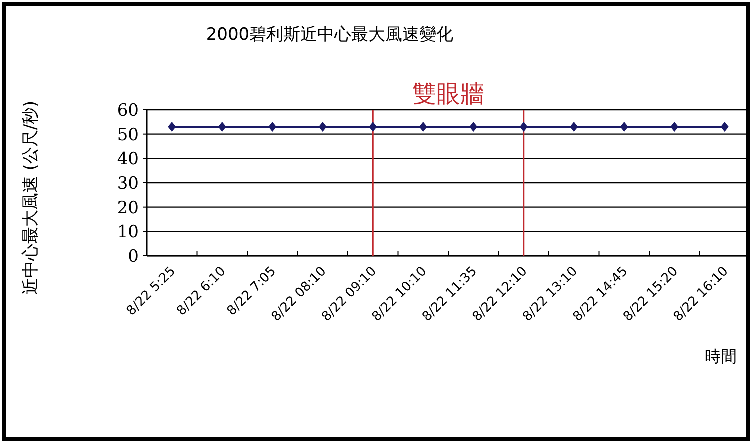 This screenshot has width=752, height=443. What do you see at coordinates (128, 184) in the screenshot?
I see `y-tick-label: 30` at bounding box center [128, 184].